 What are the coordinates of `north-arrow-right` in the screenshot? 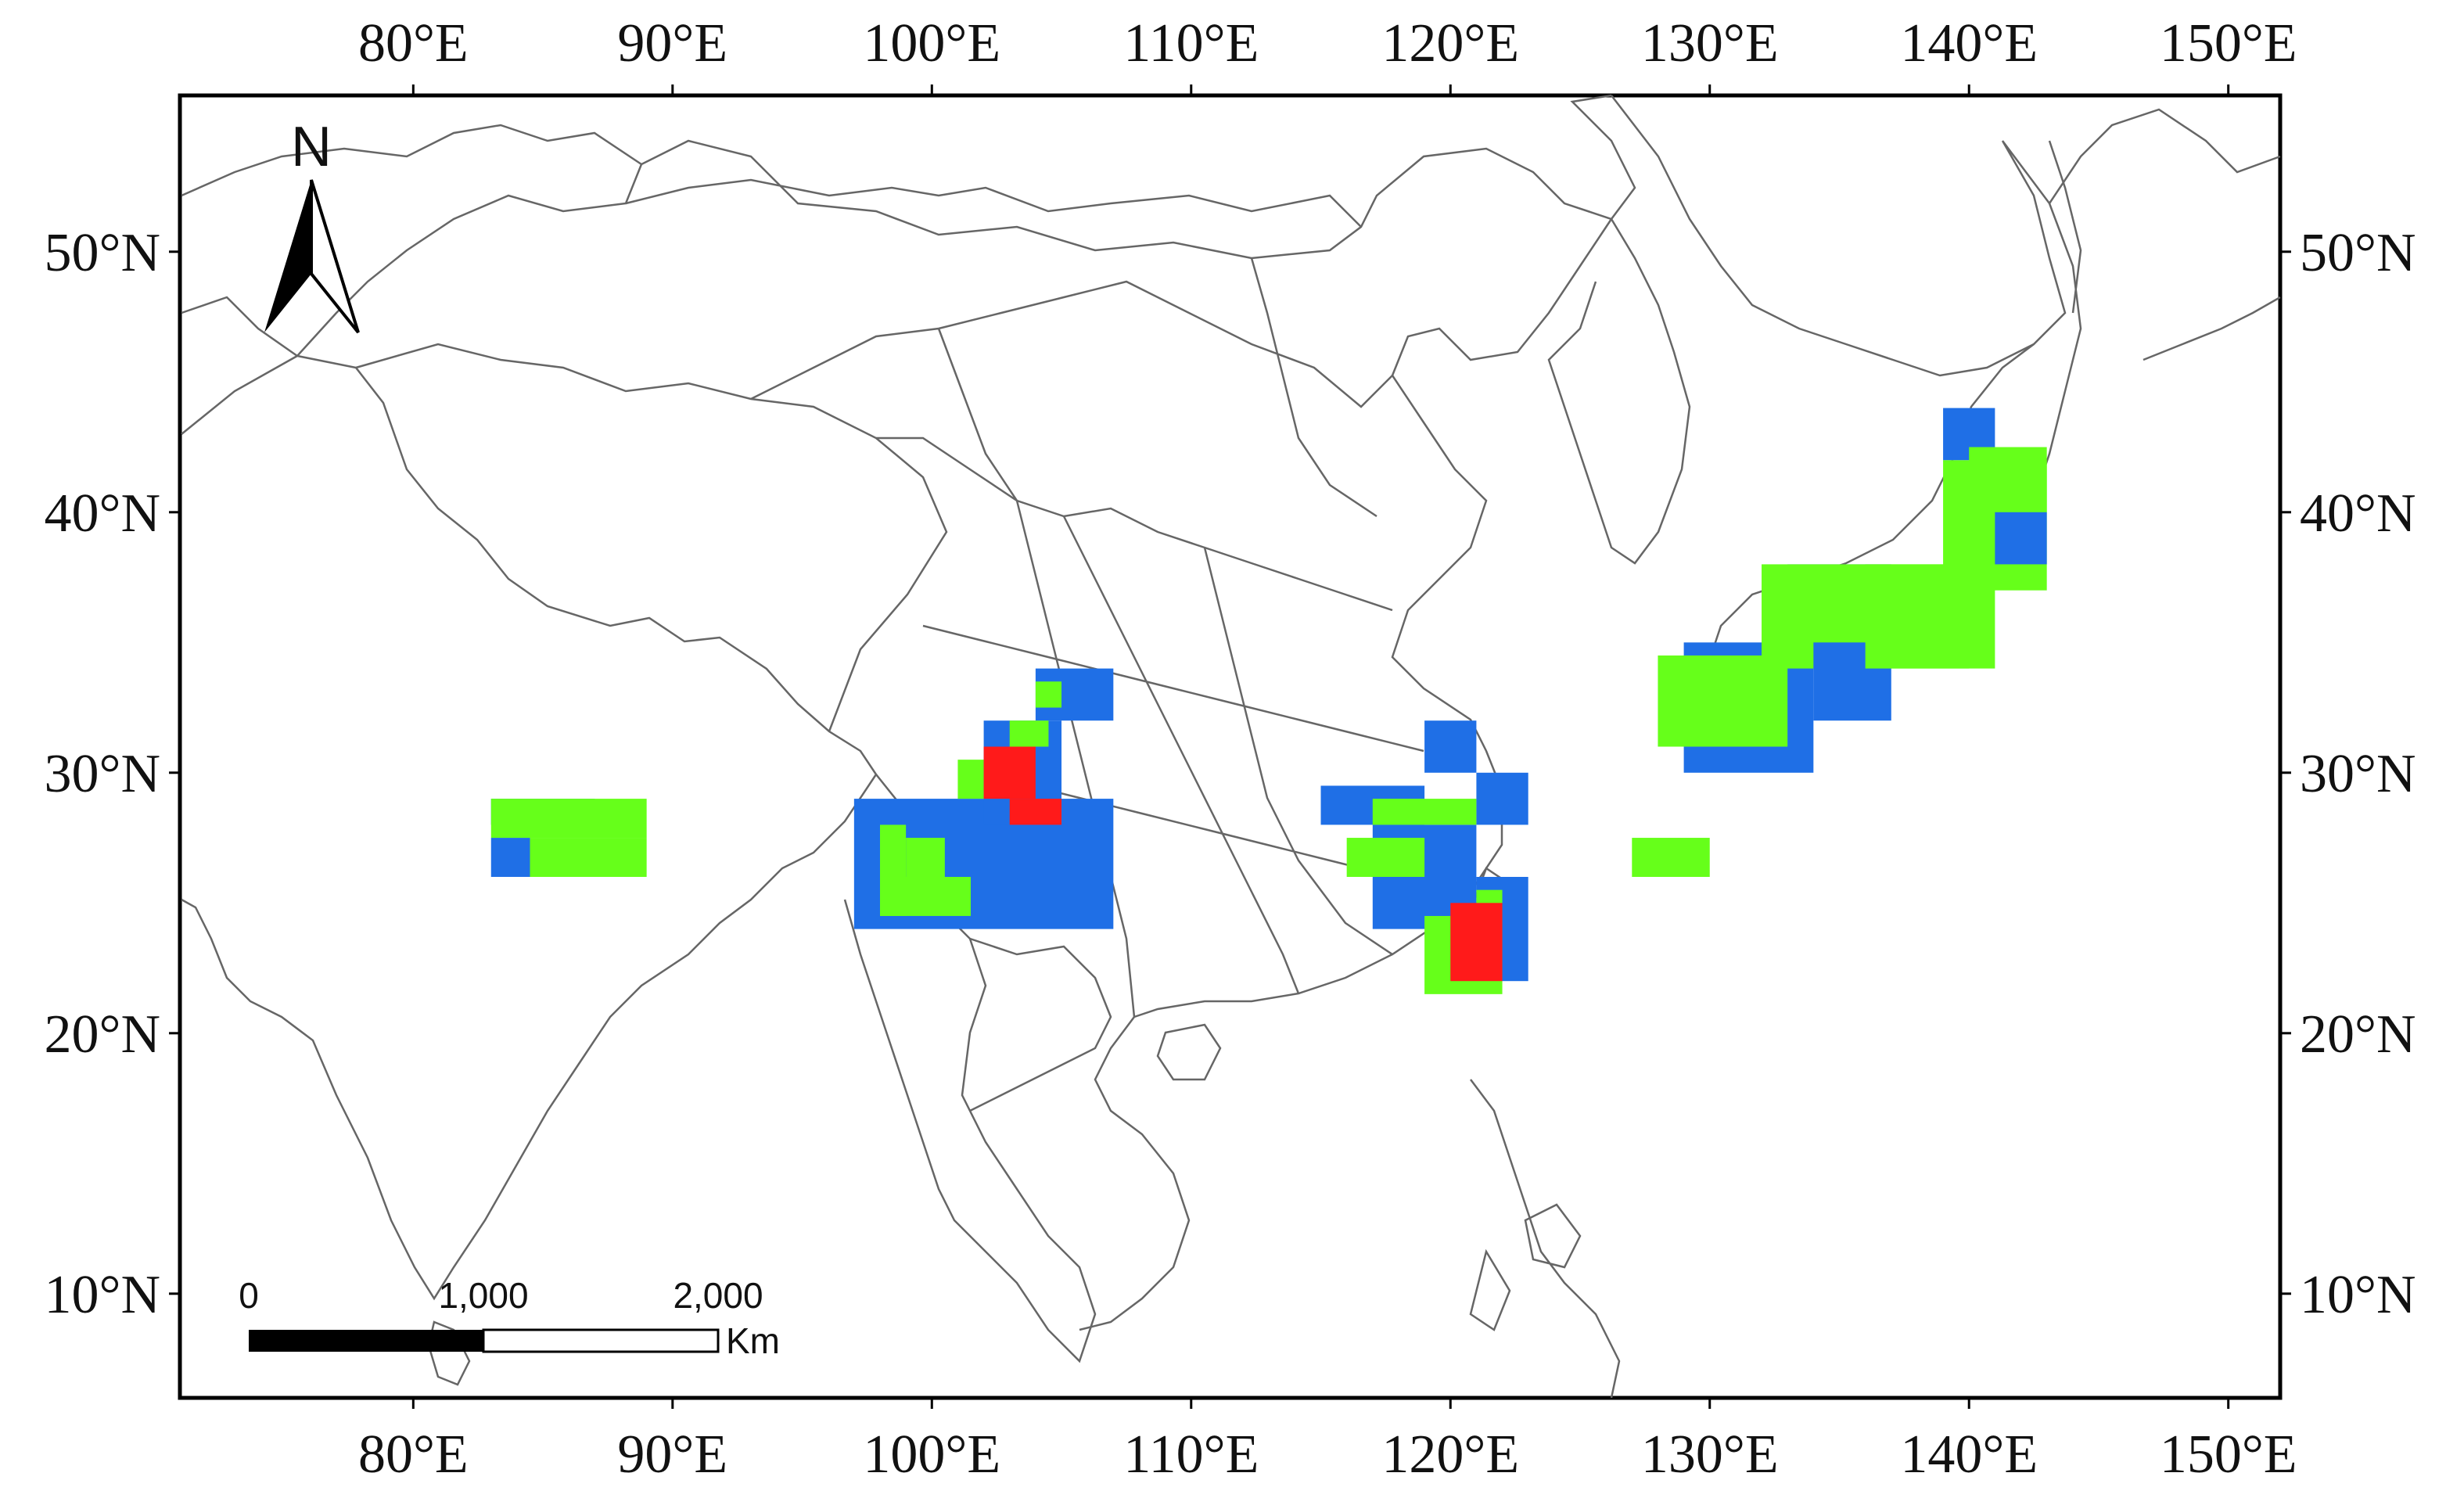 It's located at (335, 256).